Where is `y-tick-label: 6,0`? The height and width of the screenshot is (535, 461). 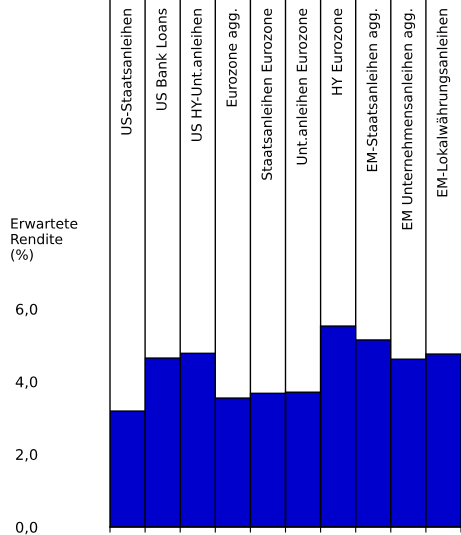
y-tick-label: 6,0 is located at coordinates (27, 310).